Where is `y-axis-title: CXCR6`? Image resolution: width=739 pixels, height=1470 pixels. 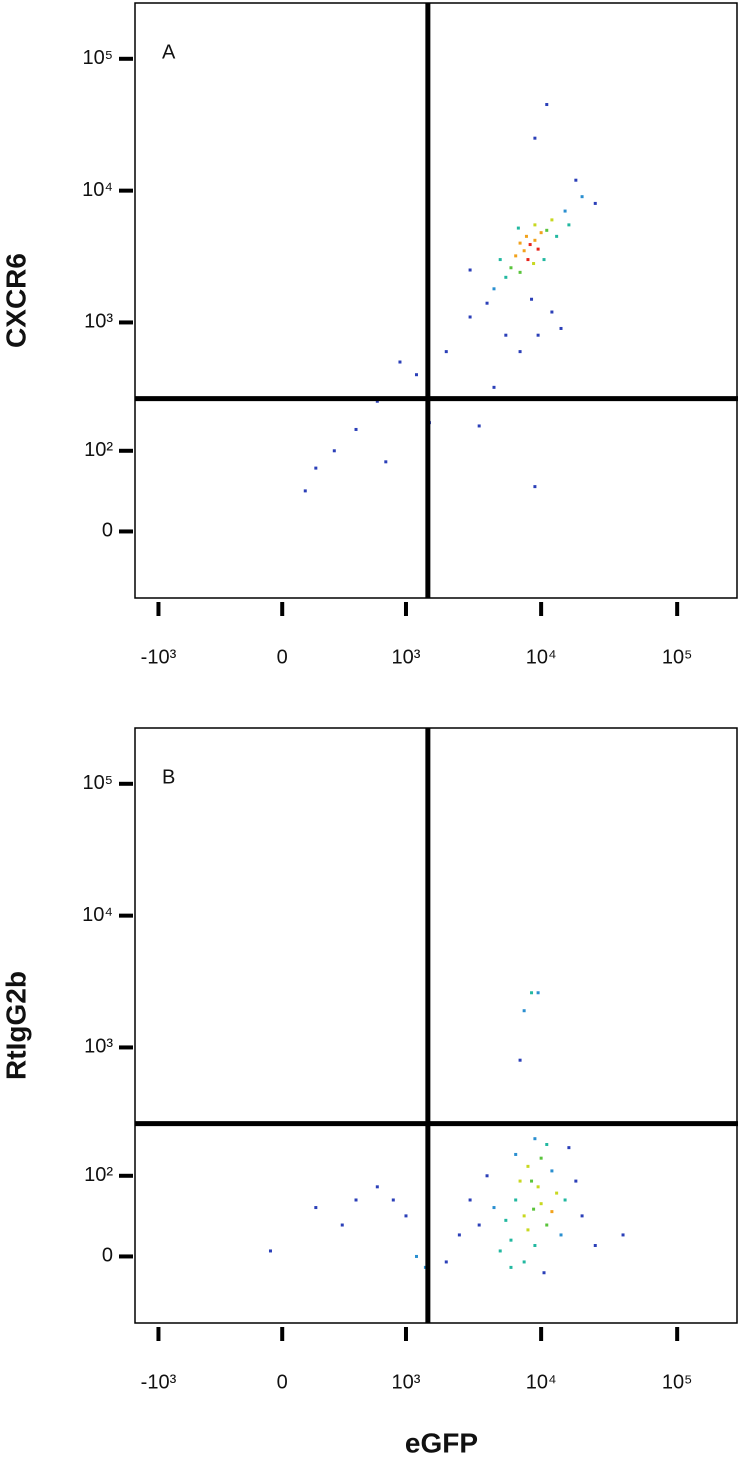 y-axis-title: CXCR6 is located at coordinates (15, 300).